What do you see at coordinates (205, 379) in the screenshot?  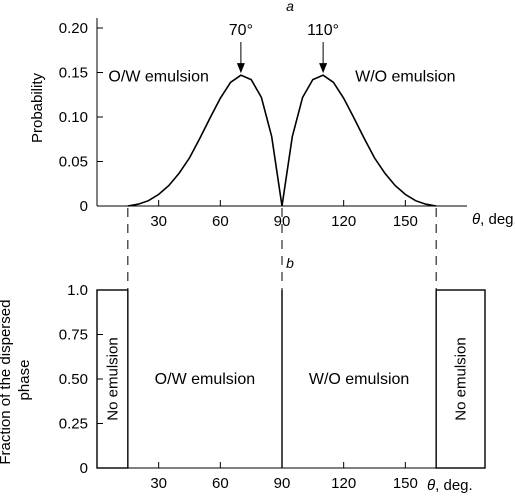 I see `panel-b-region-label: O/W emulsion` at bounding box center [205, 379].